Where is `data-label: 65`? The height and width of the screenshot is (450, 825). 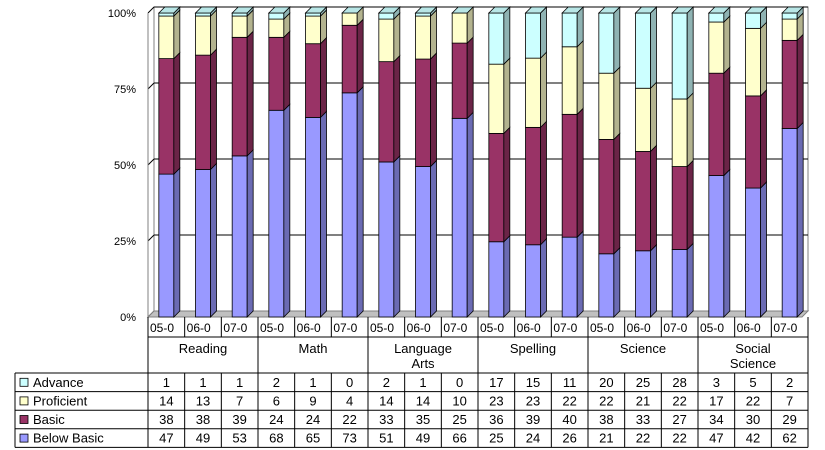 data-label: 65 is located at coordinates (313, 438).